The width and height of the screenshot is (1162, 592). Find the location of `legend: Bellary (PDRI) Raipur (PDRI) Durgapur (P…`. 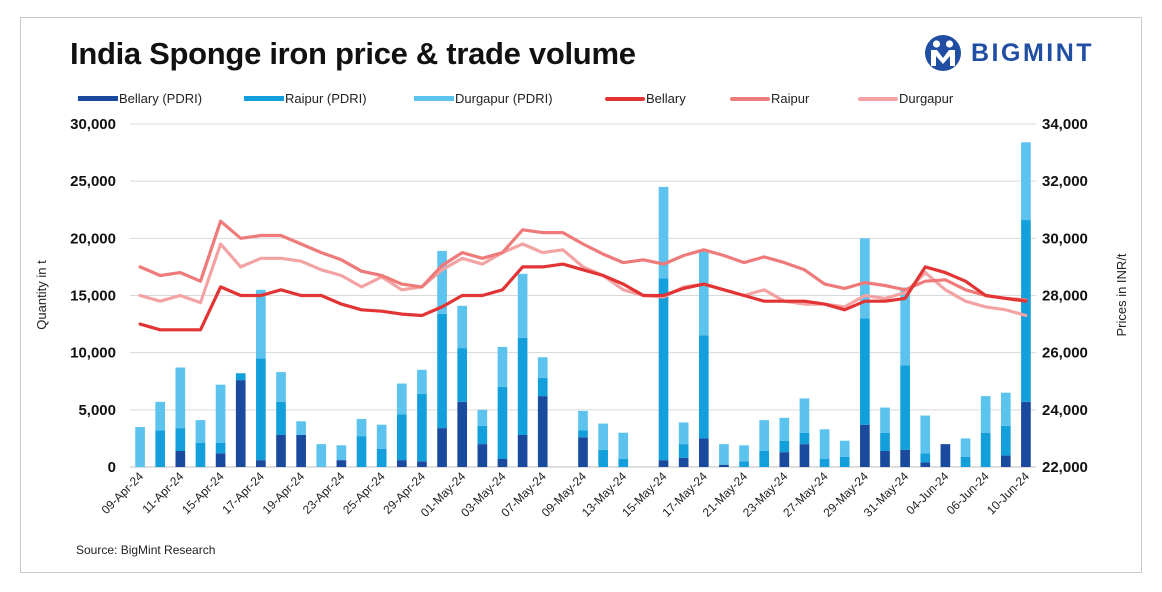

legend: Bellary (PDRI) Raipur (PDRI) Durgapur (P… is located at coordinates (578, 100).